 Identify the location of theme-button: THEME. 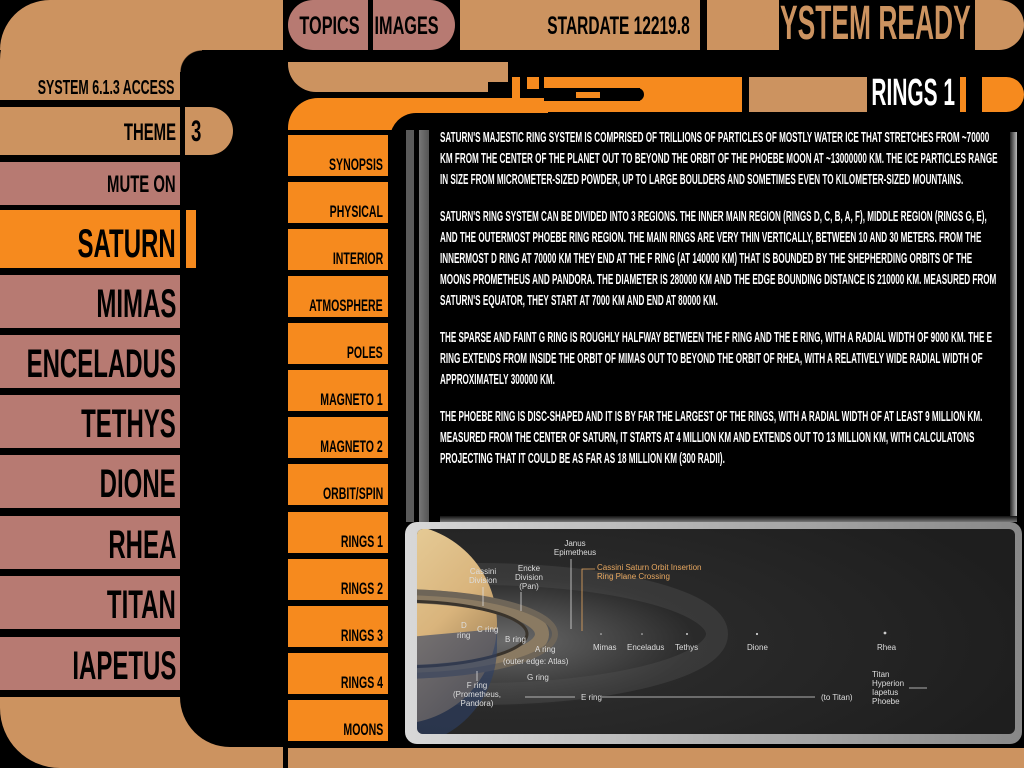
(90, 131).